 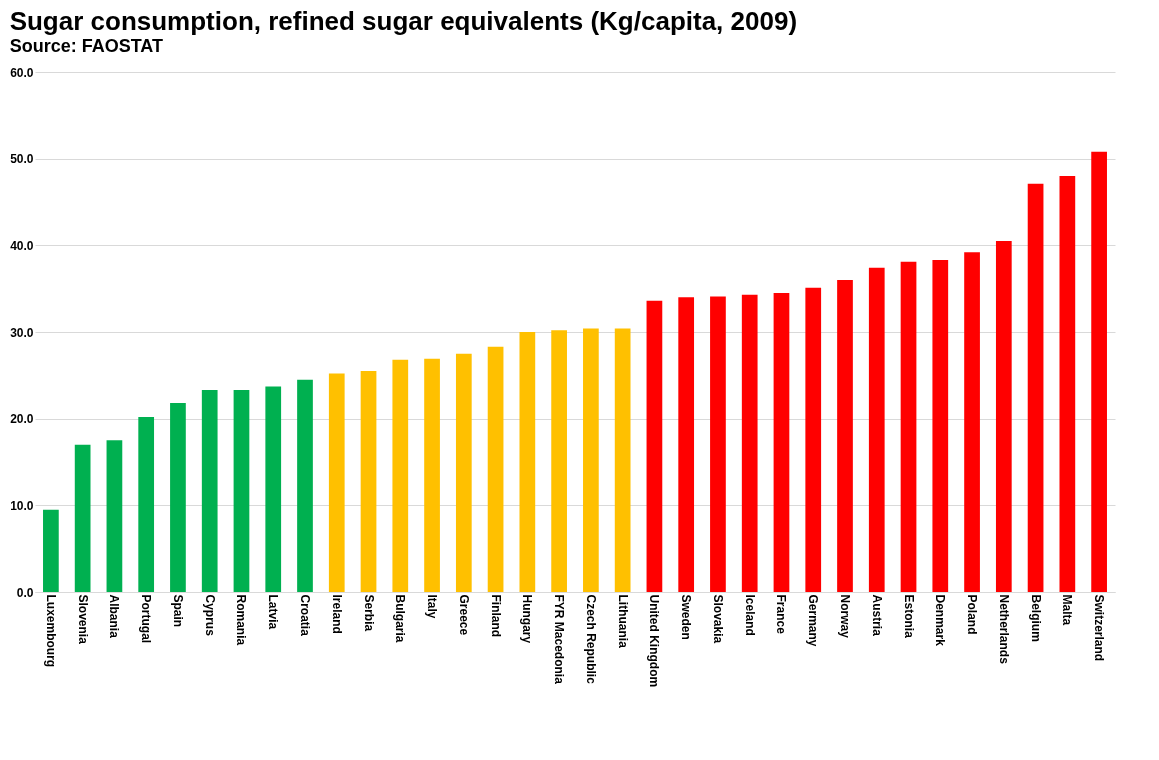 What do you see at coordinates (403, 21) in the screenshot?
I see `chart-title: Sugar consumption, refined sugar equivalents (Kg/capita, 2009)` at bounding box center [403, 21].